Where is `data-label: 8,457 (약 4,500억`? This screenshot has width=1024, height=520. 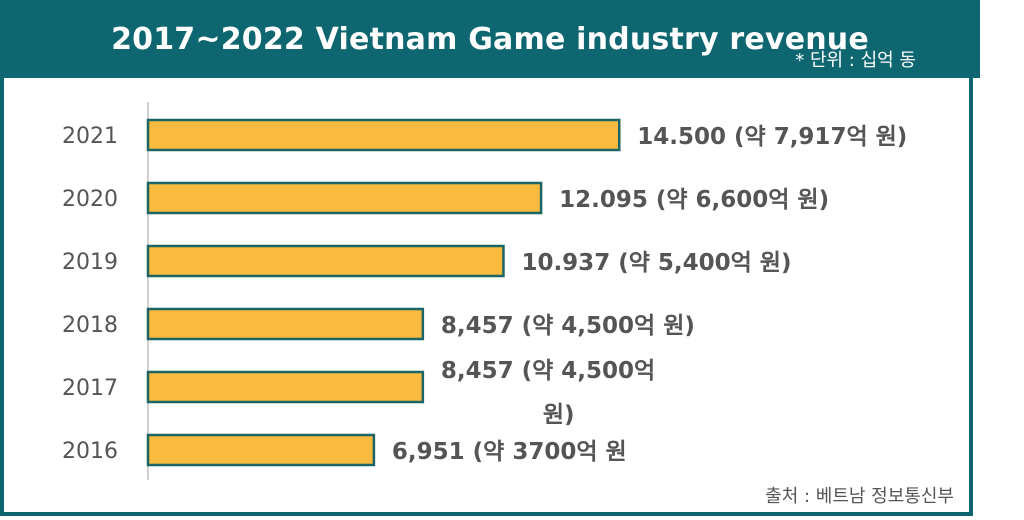
data-label: 8,457 (약 4,500억 is located at coordinates (548, 371).